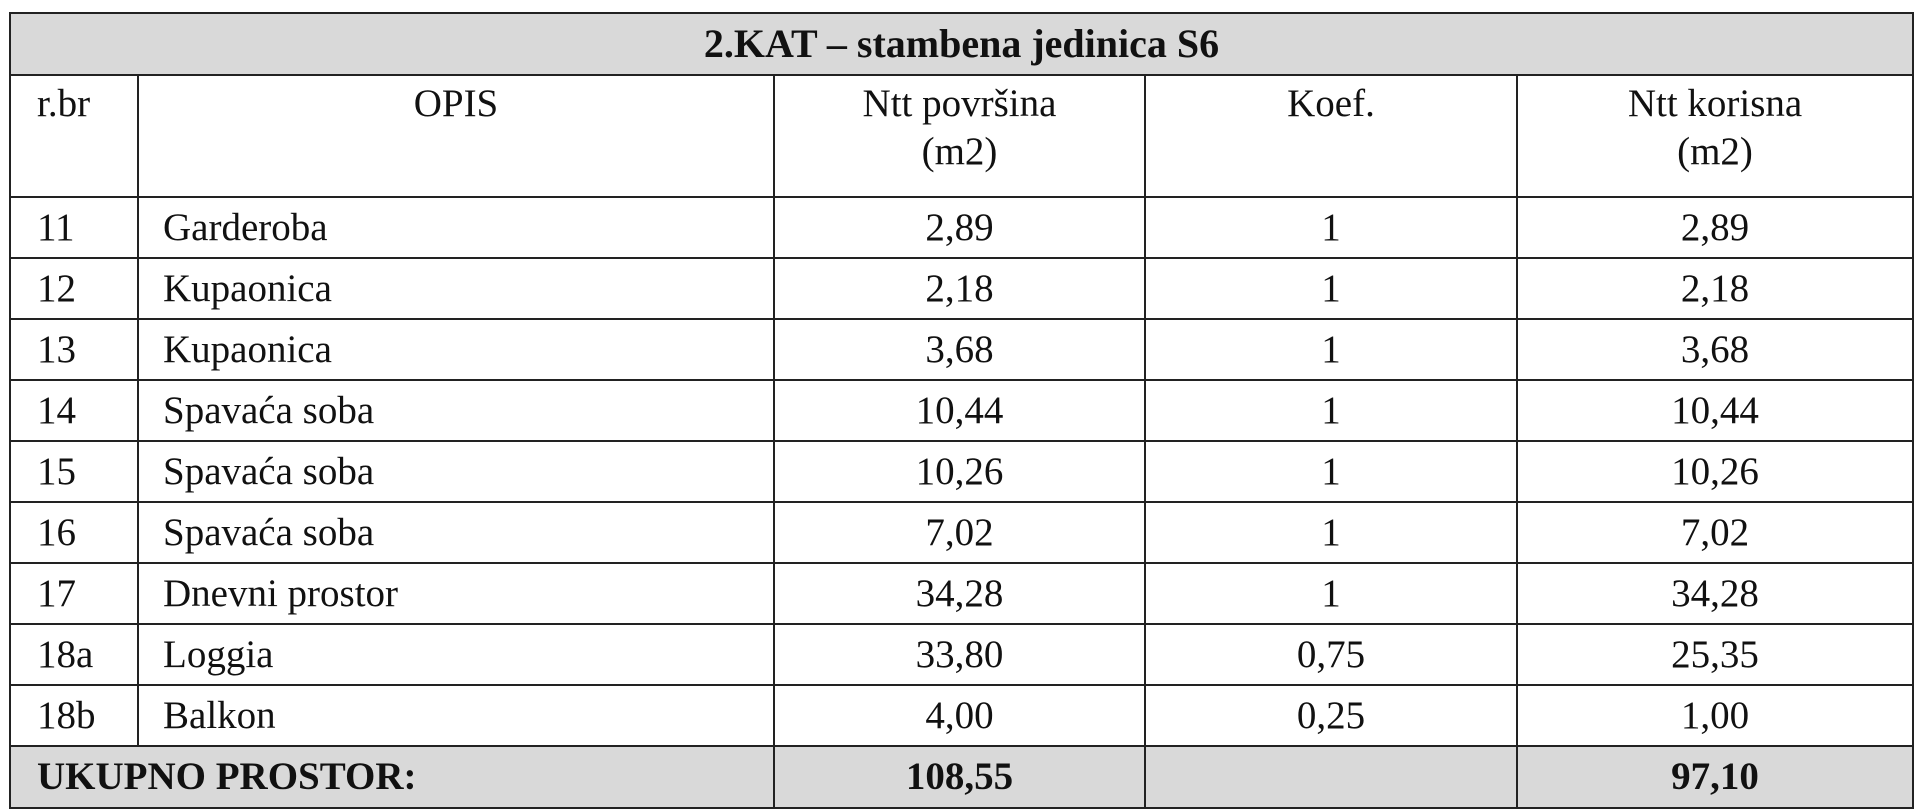 This screenshot has height=809, width=1920. Describe the element at coordinates (456, 593) in the screenshot. I see `cell-opis: Dnevni prostor` at that location.